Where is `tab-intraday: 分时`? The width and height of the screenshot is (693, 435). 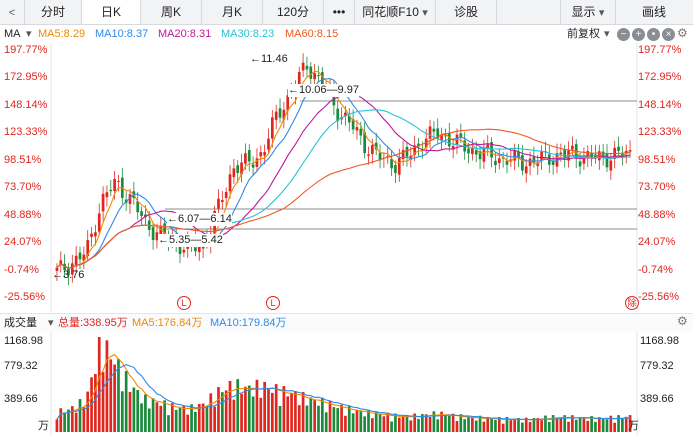
tab-intraday: 分时 is located at coordinates (53, 12).